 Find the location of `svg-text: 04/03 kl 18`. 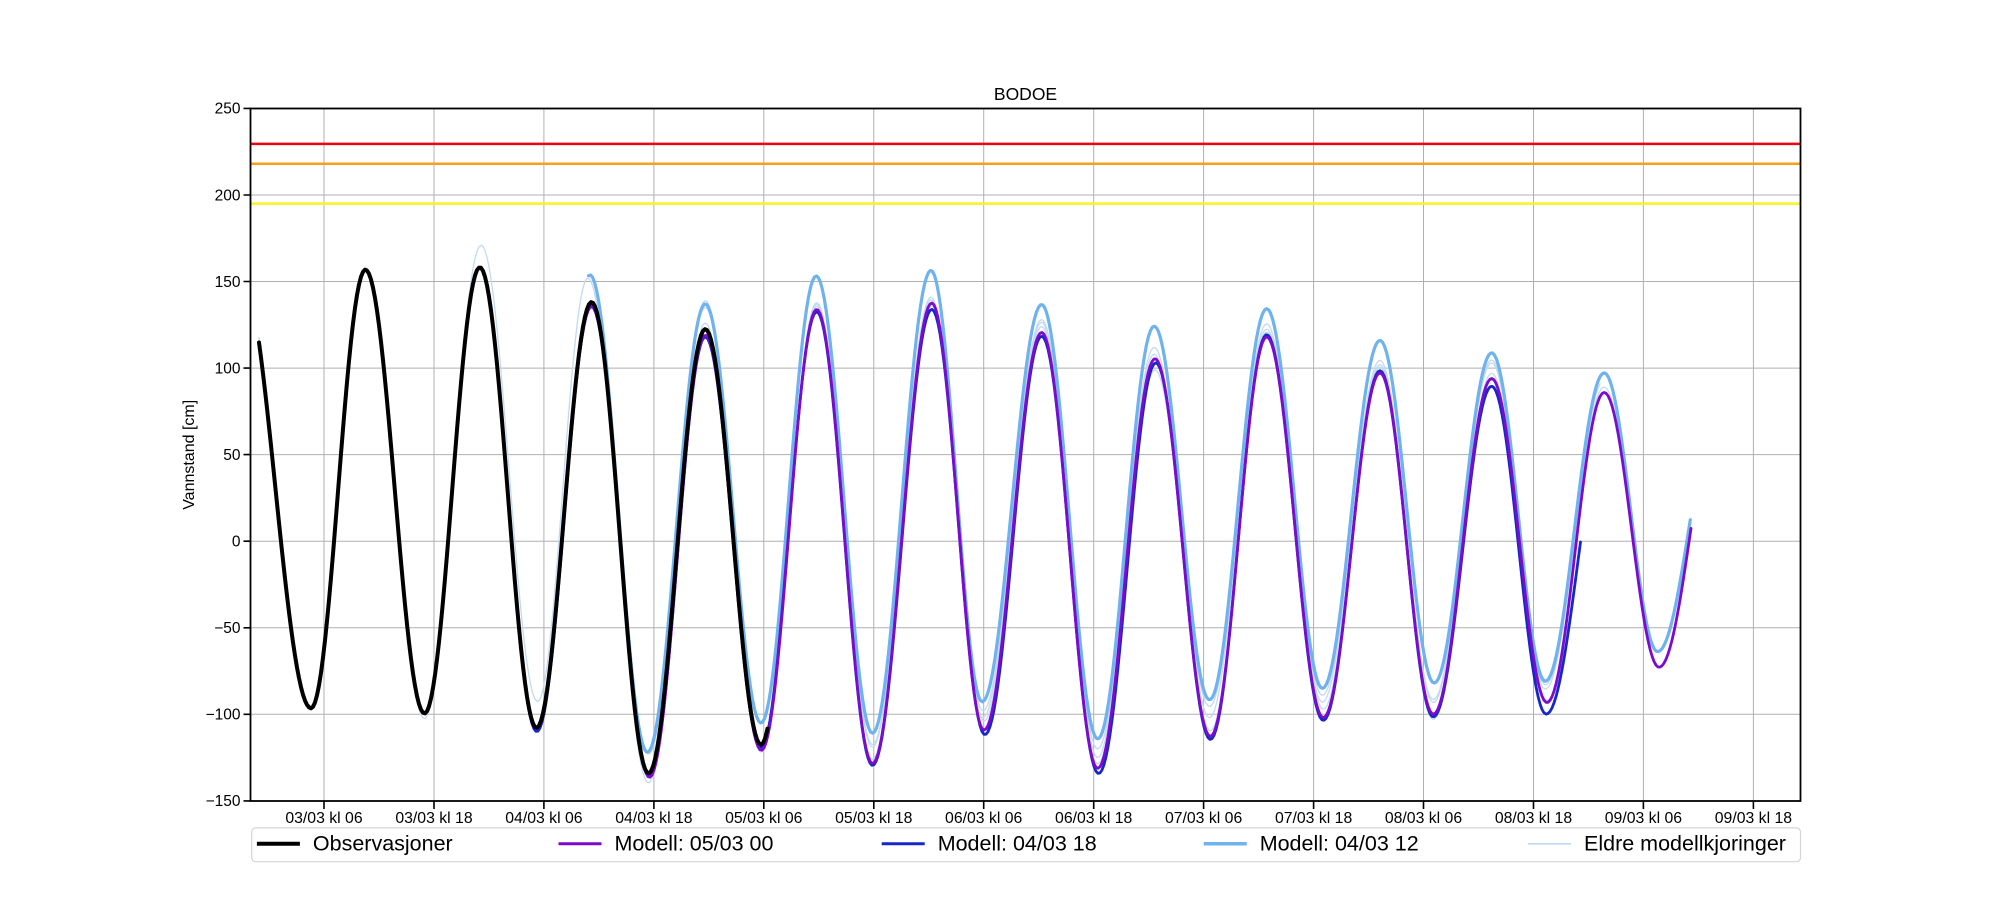

svg-text: 04/03 kl 18 is located at coordinates (654, 818).